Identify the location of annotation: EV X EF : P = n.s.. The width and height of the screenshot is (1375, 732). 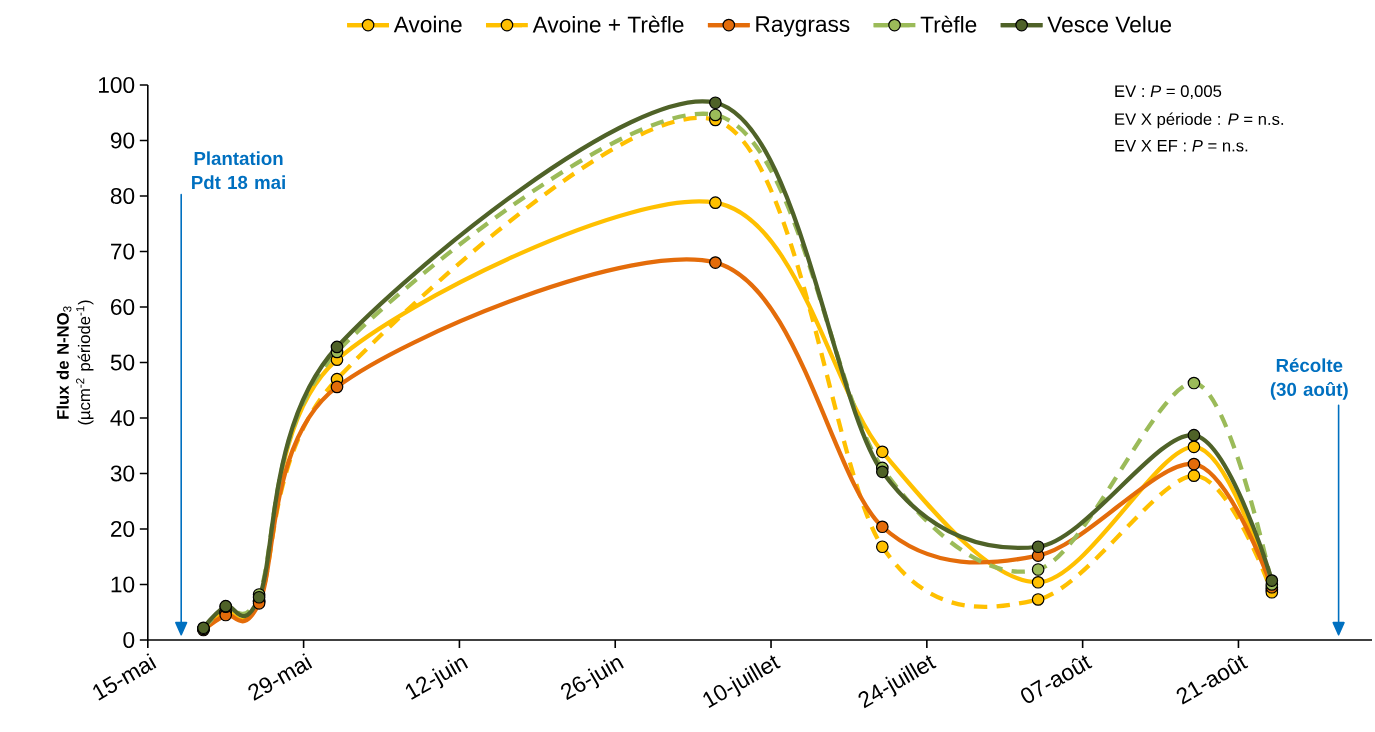
(1181, 145).